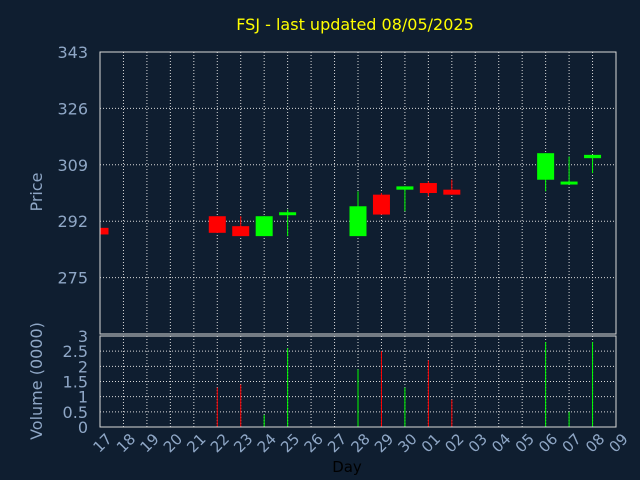  Describe the element at coordinates (72, 52) in the screenshot. I see `price-tick-label: 343` at that location.